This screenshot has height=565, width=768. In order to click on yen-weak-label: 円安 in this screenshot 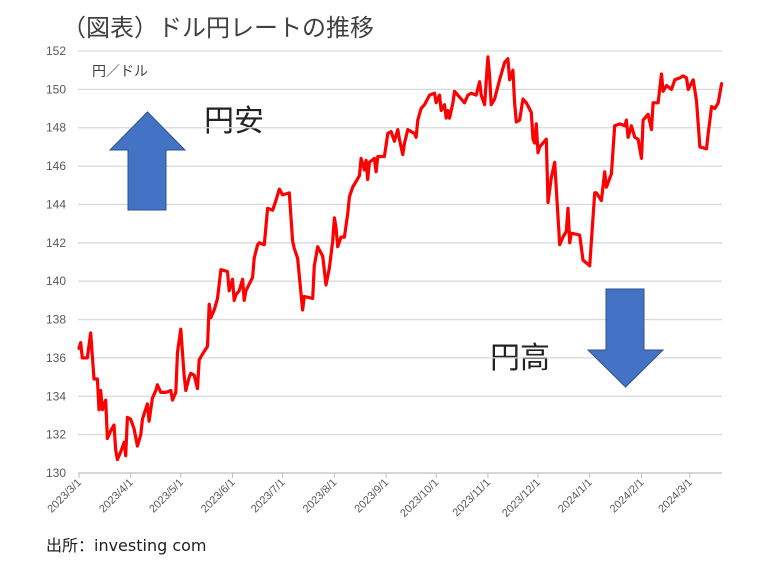, I will do `click(234, 121)`.